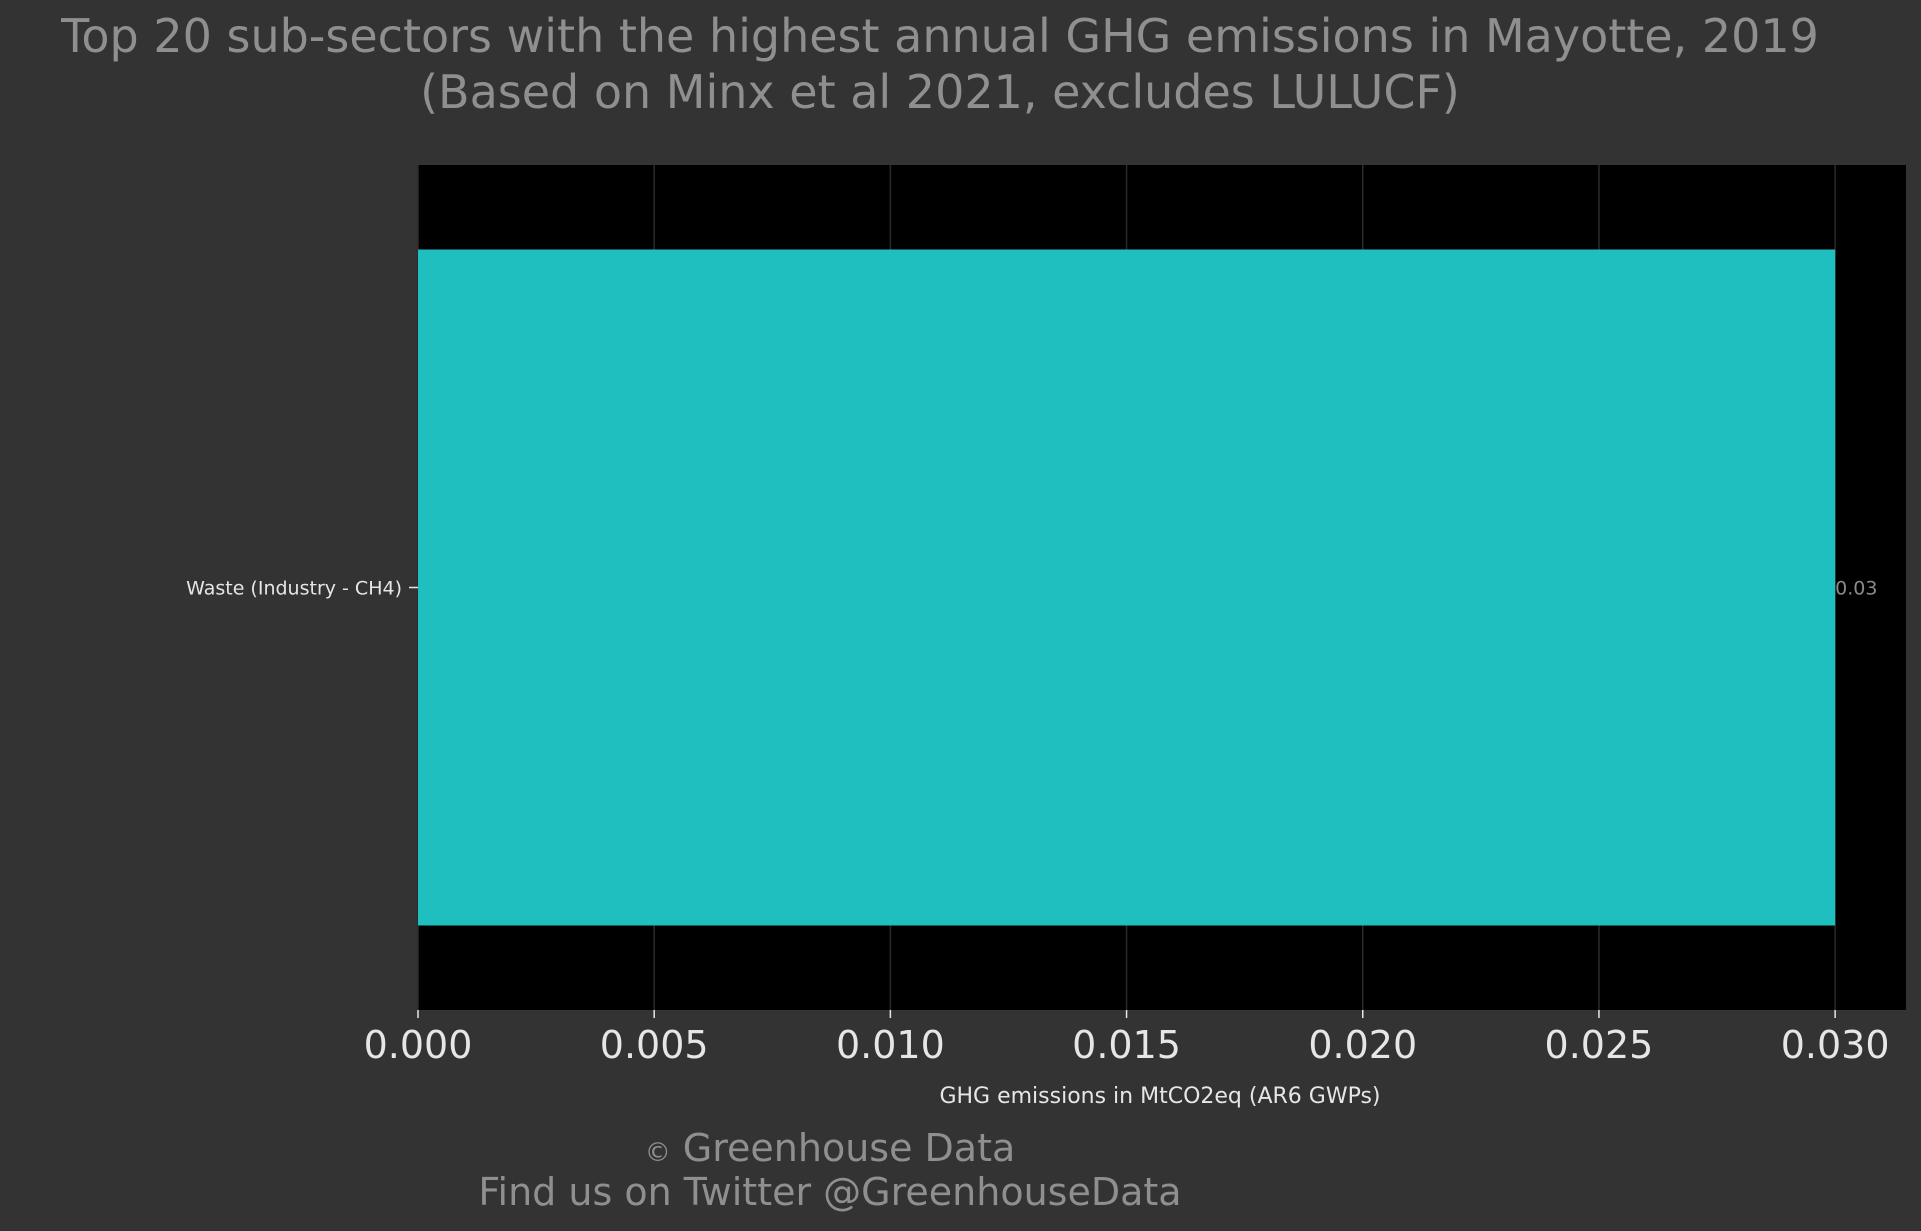 Image resolution: width=1921 pixels, height=1231 pixels. Describe the element at coordinates (418, 1045) in the screenshot. I see `x-tick-label: 0.000` at that location.